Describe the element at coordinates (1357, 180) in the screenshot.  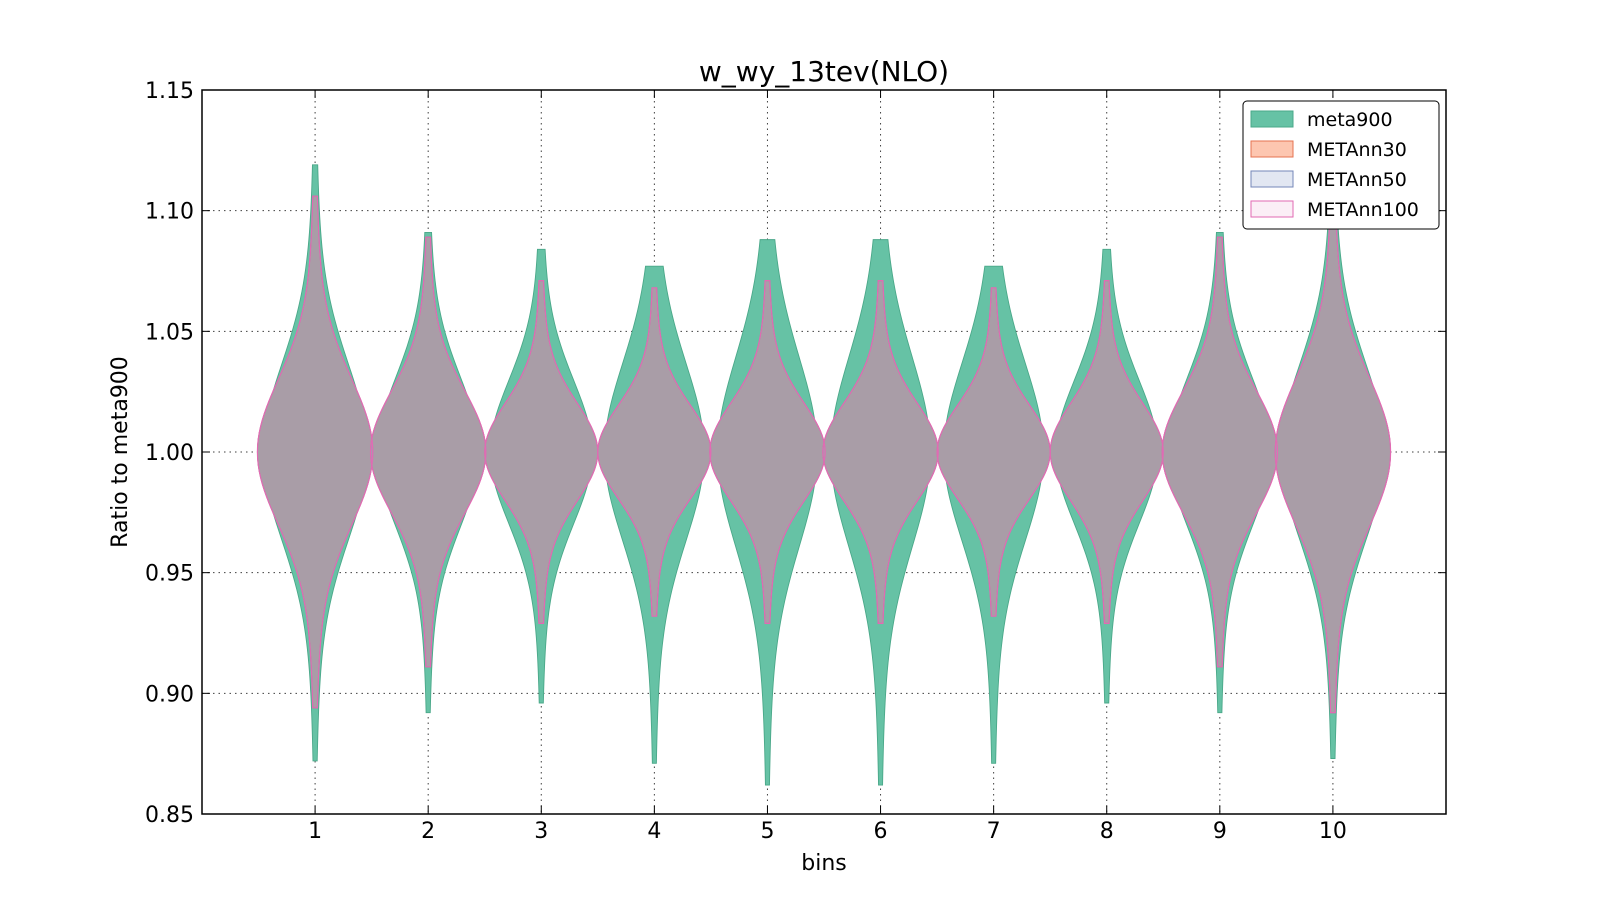
I see `legend-label: METAnn50` at that location.